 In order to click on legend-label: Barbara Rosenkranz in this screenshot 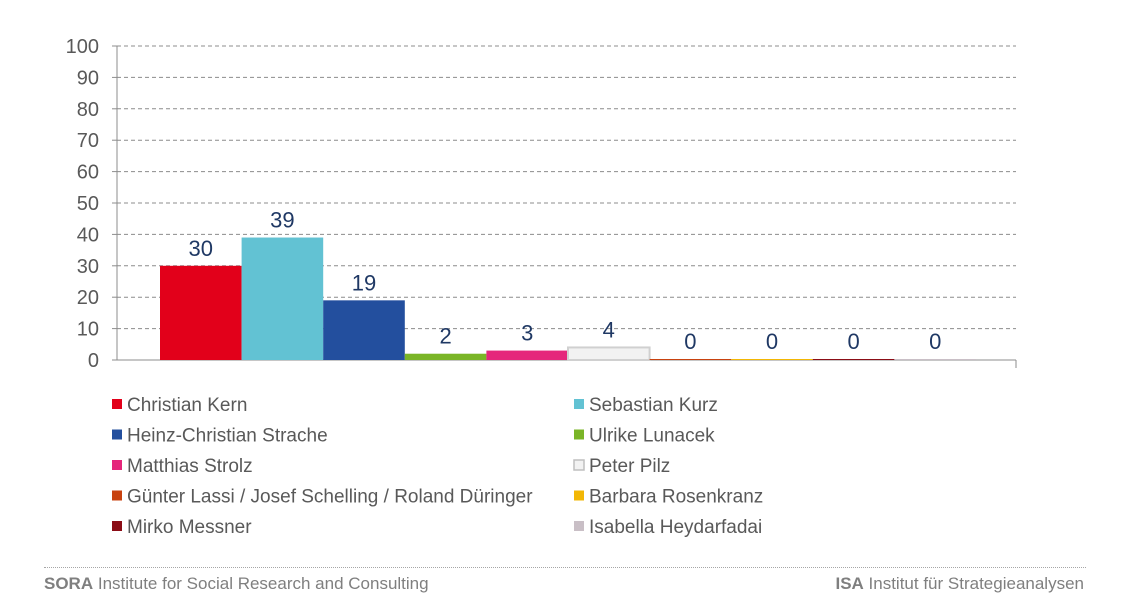, I will do `click(676, 497)`.